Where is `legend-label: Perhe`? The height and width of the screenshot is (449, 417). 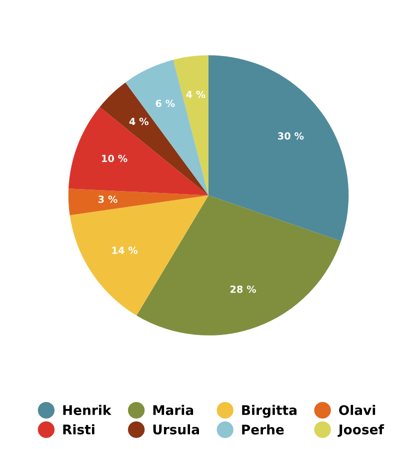
legend-label: Perhe is located at coordinates (263, 429).